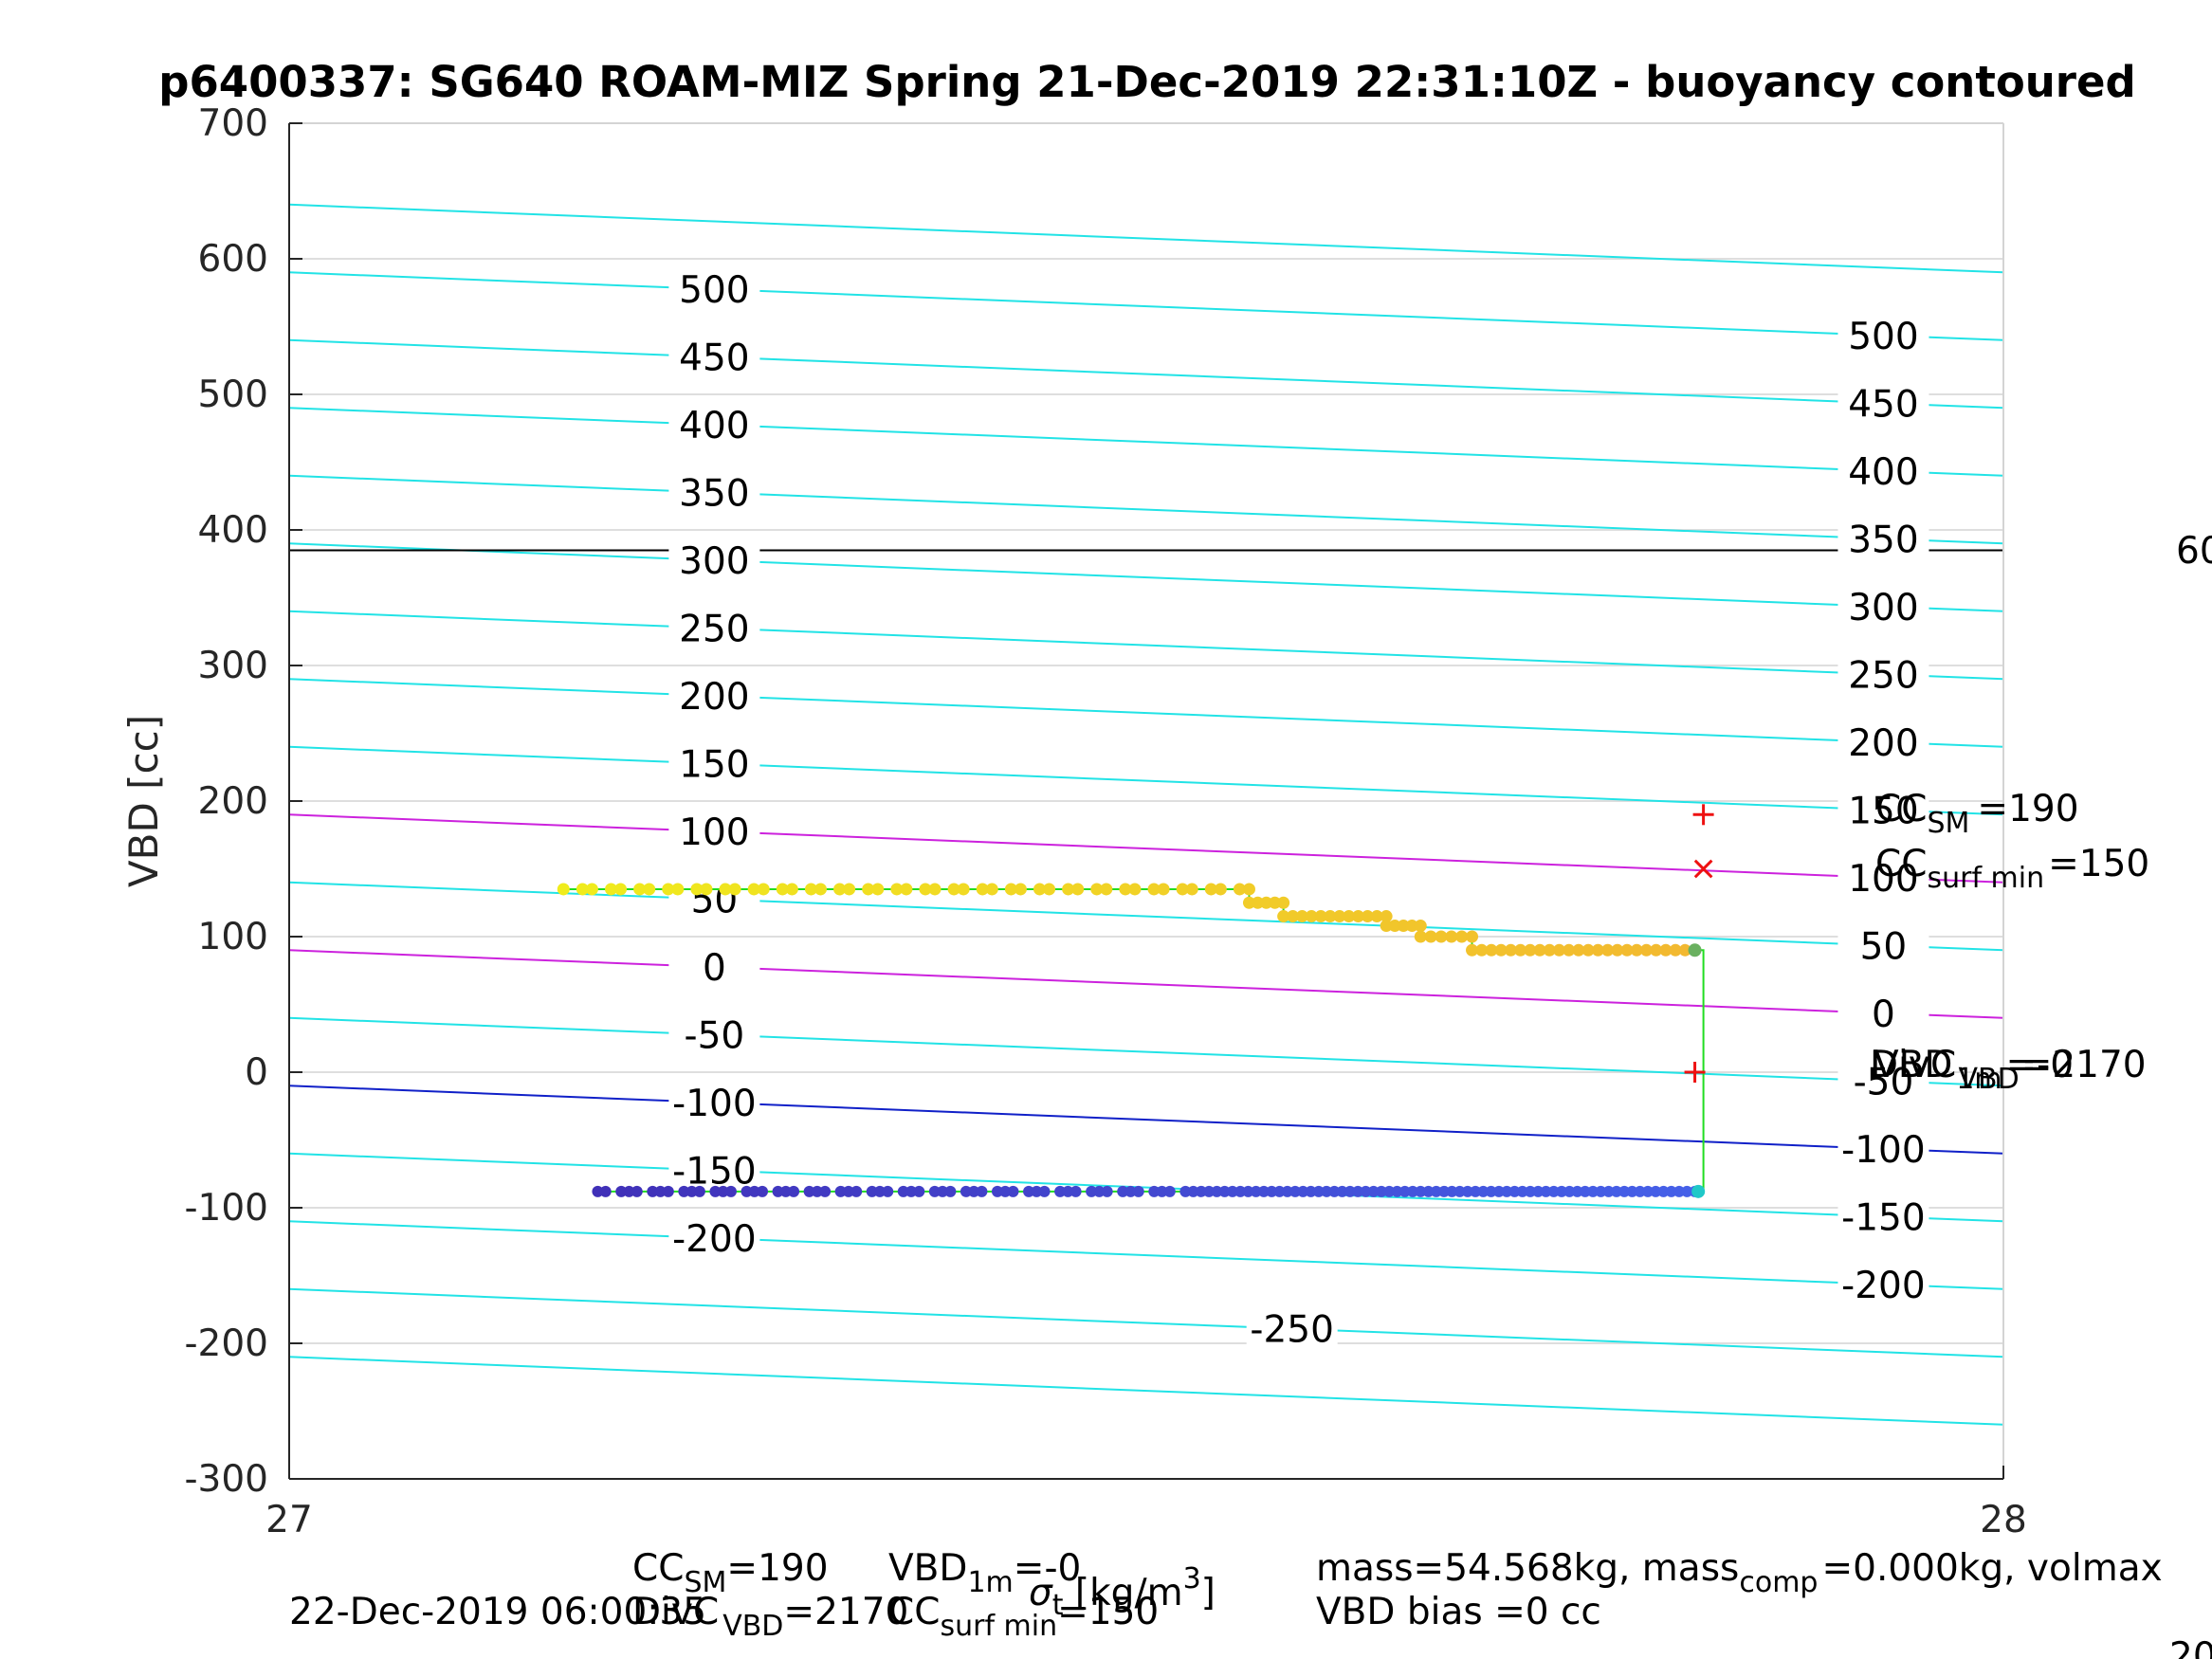 This screenshot has width=2212, height=1659. What do you see at coordinates (714, 1104) in the screenshot?
I see `contour-label-left: -100` at bounding box center [714, 1104].